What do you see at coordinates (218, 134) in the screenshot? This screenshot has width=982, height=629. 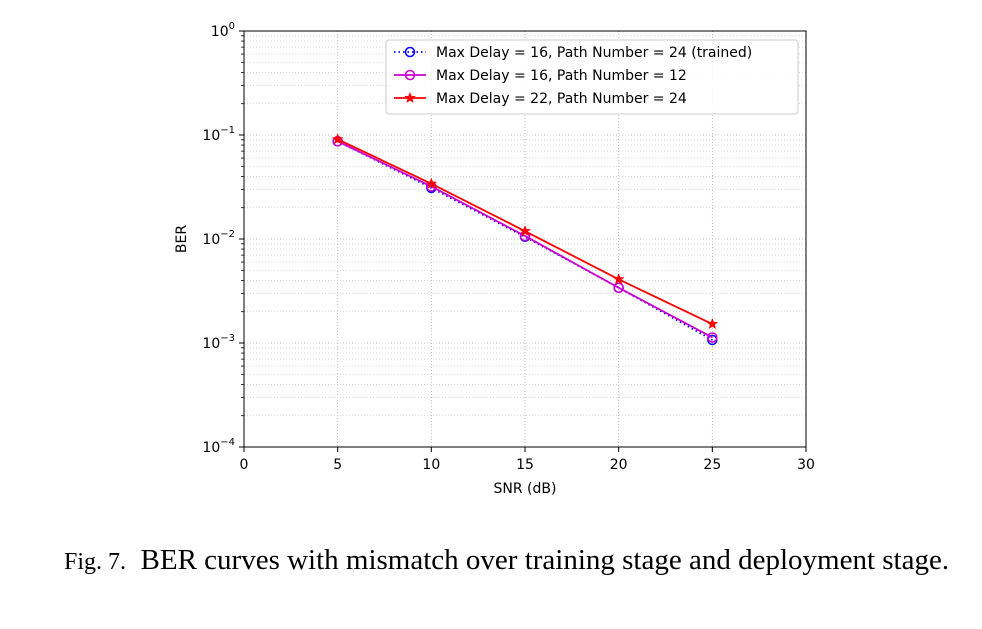 I see `y-tick-label: 10⁻¹` at bounding box center [218, 134].